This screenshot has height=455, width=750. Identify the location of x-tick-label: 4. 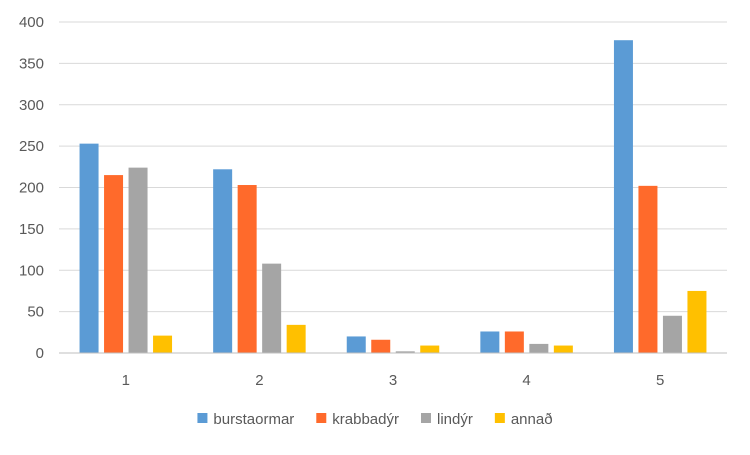
(526, 380).